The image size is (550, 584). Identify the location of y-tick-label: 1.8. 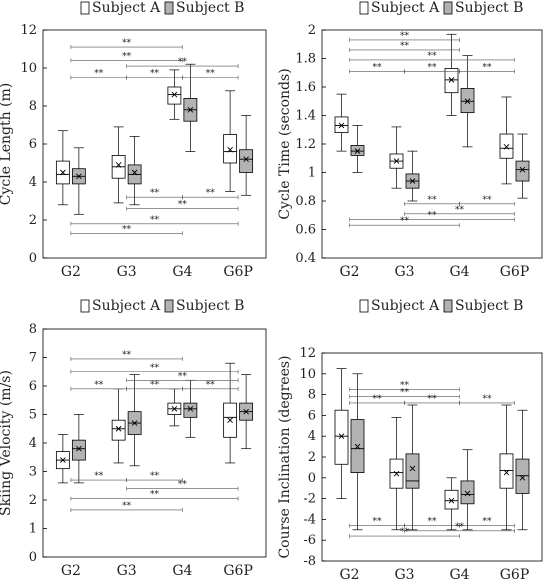
(305, 59).